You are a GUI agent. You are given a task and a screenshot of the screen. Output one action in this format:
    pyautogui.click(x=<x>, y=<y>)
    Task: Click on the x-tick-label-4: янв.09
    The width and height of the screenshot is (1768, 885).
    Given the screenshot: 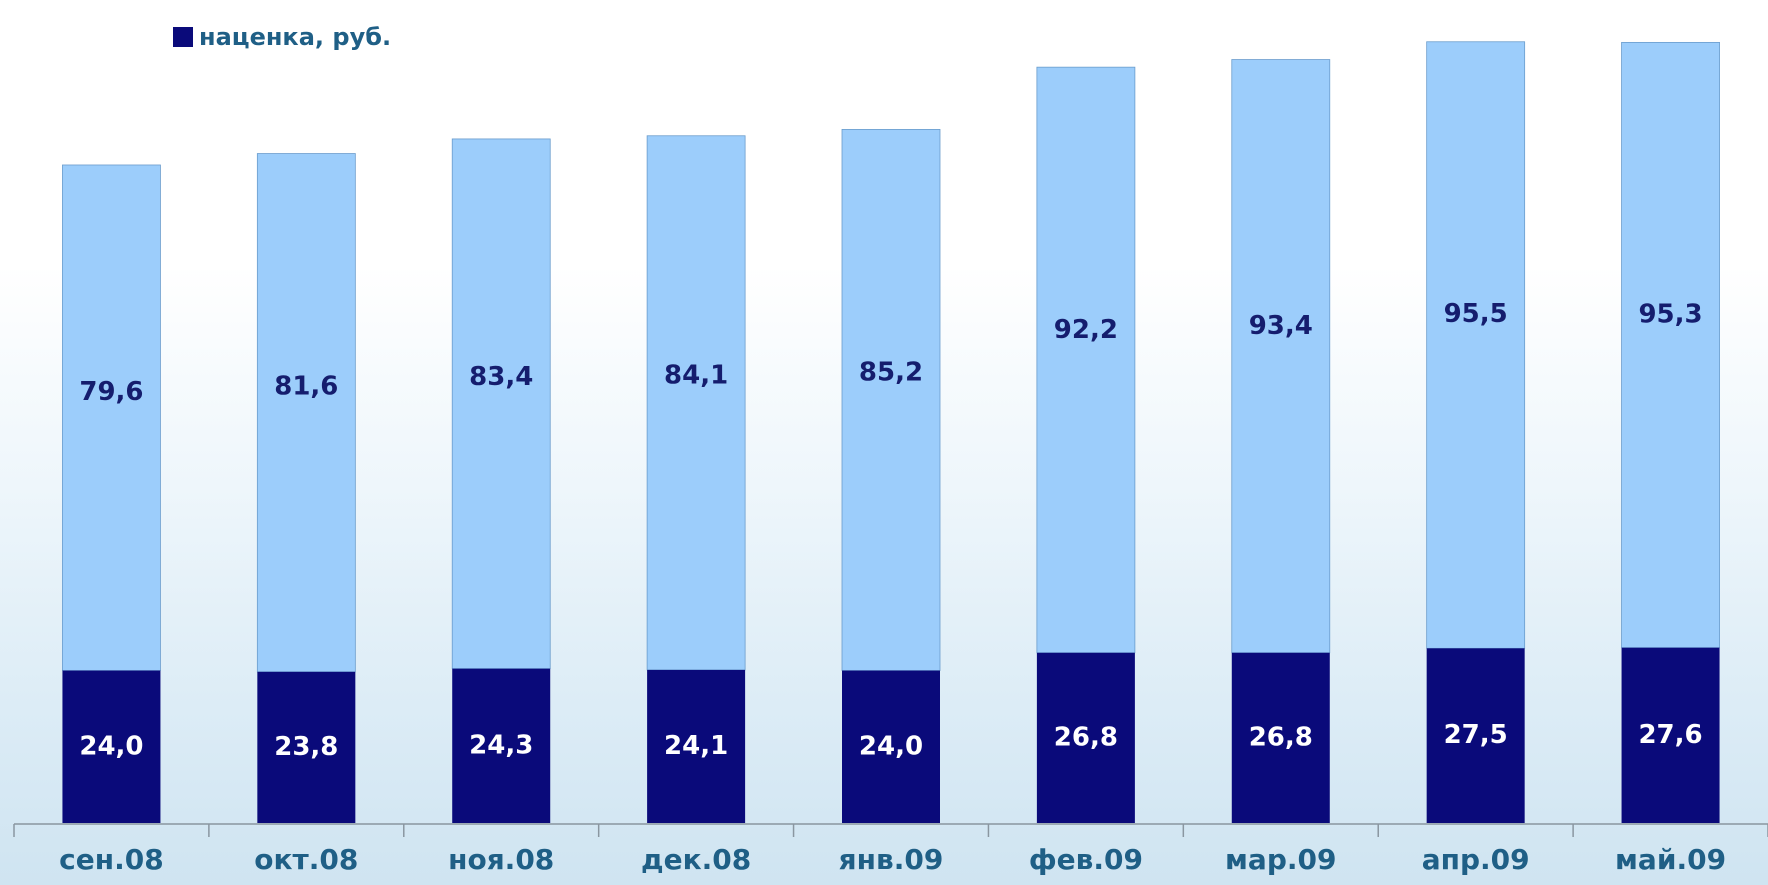 What is the action you would take?
    pyautogui.click(x=891, y=859)
    